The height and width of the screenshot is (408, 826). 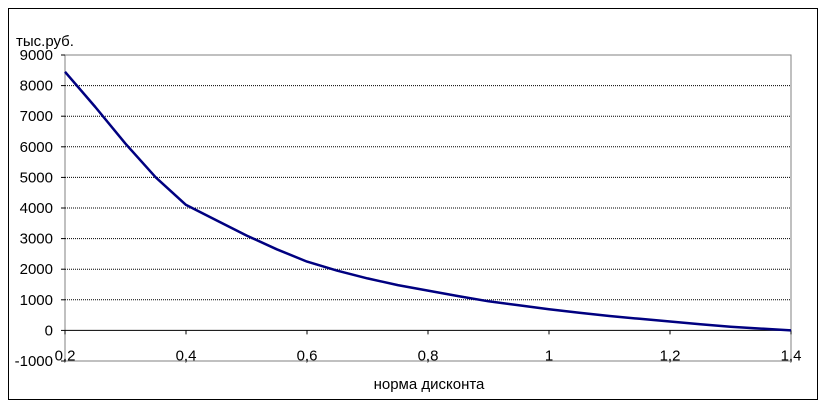 What do you see at coordinates (65, 355) in the screenshot?
I see `x-tick-label: 0,2` at bounding box center [65, 355].